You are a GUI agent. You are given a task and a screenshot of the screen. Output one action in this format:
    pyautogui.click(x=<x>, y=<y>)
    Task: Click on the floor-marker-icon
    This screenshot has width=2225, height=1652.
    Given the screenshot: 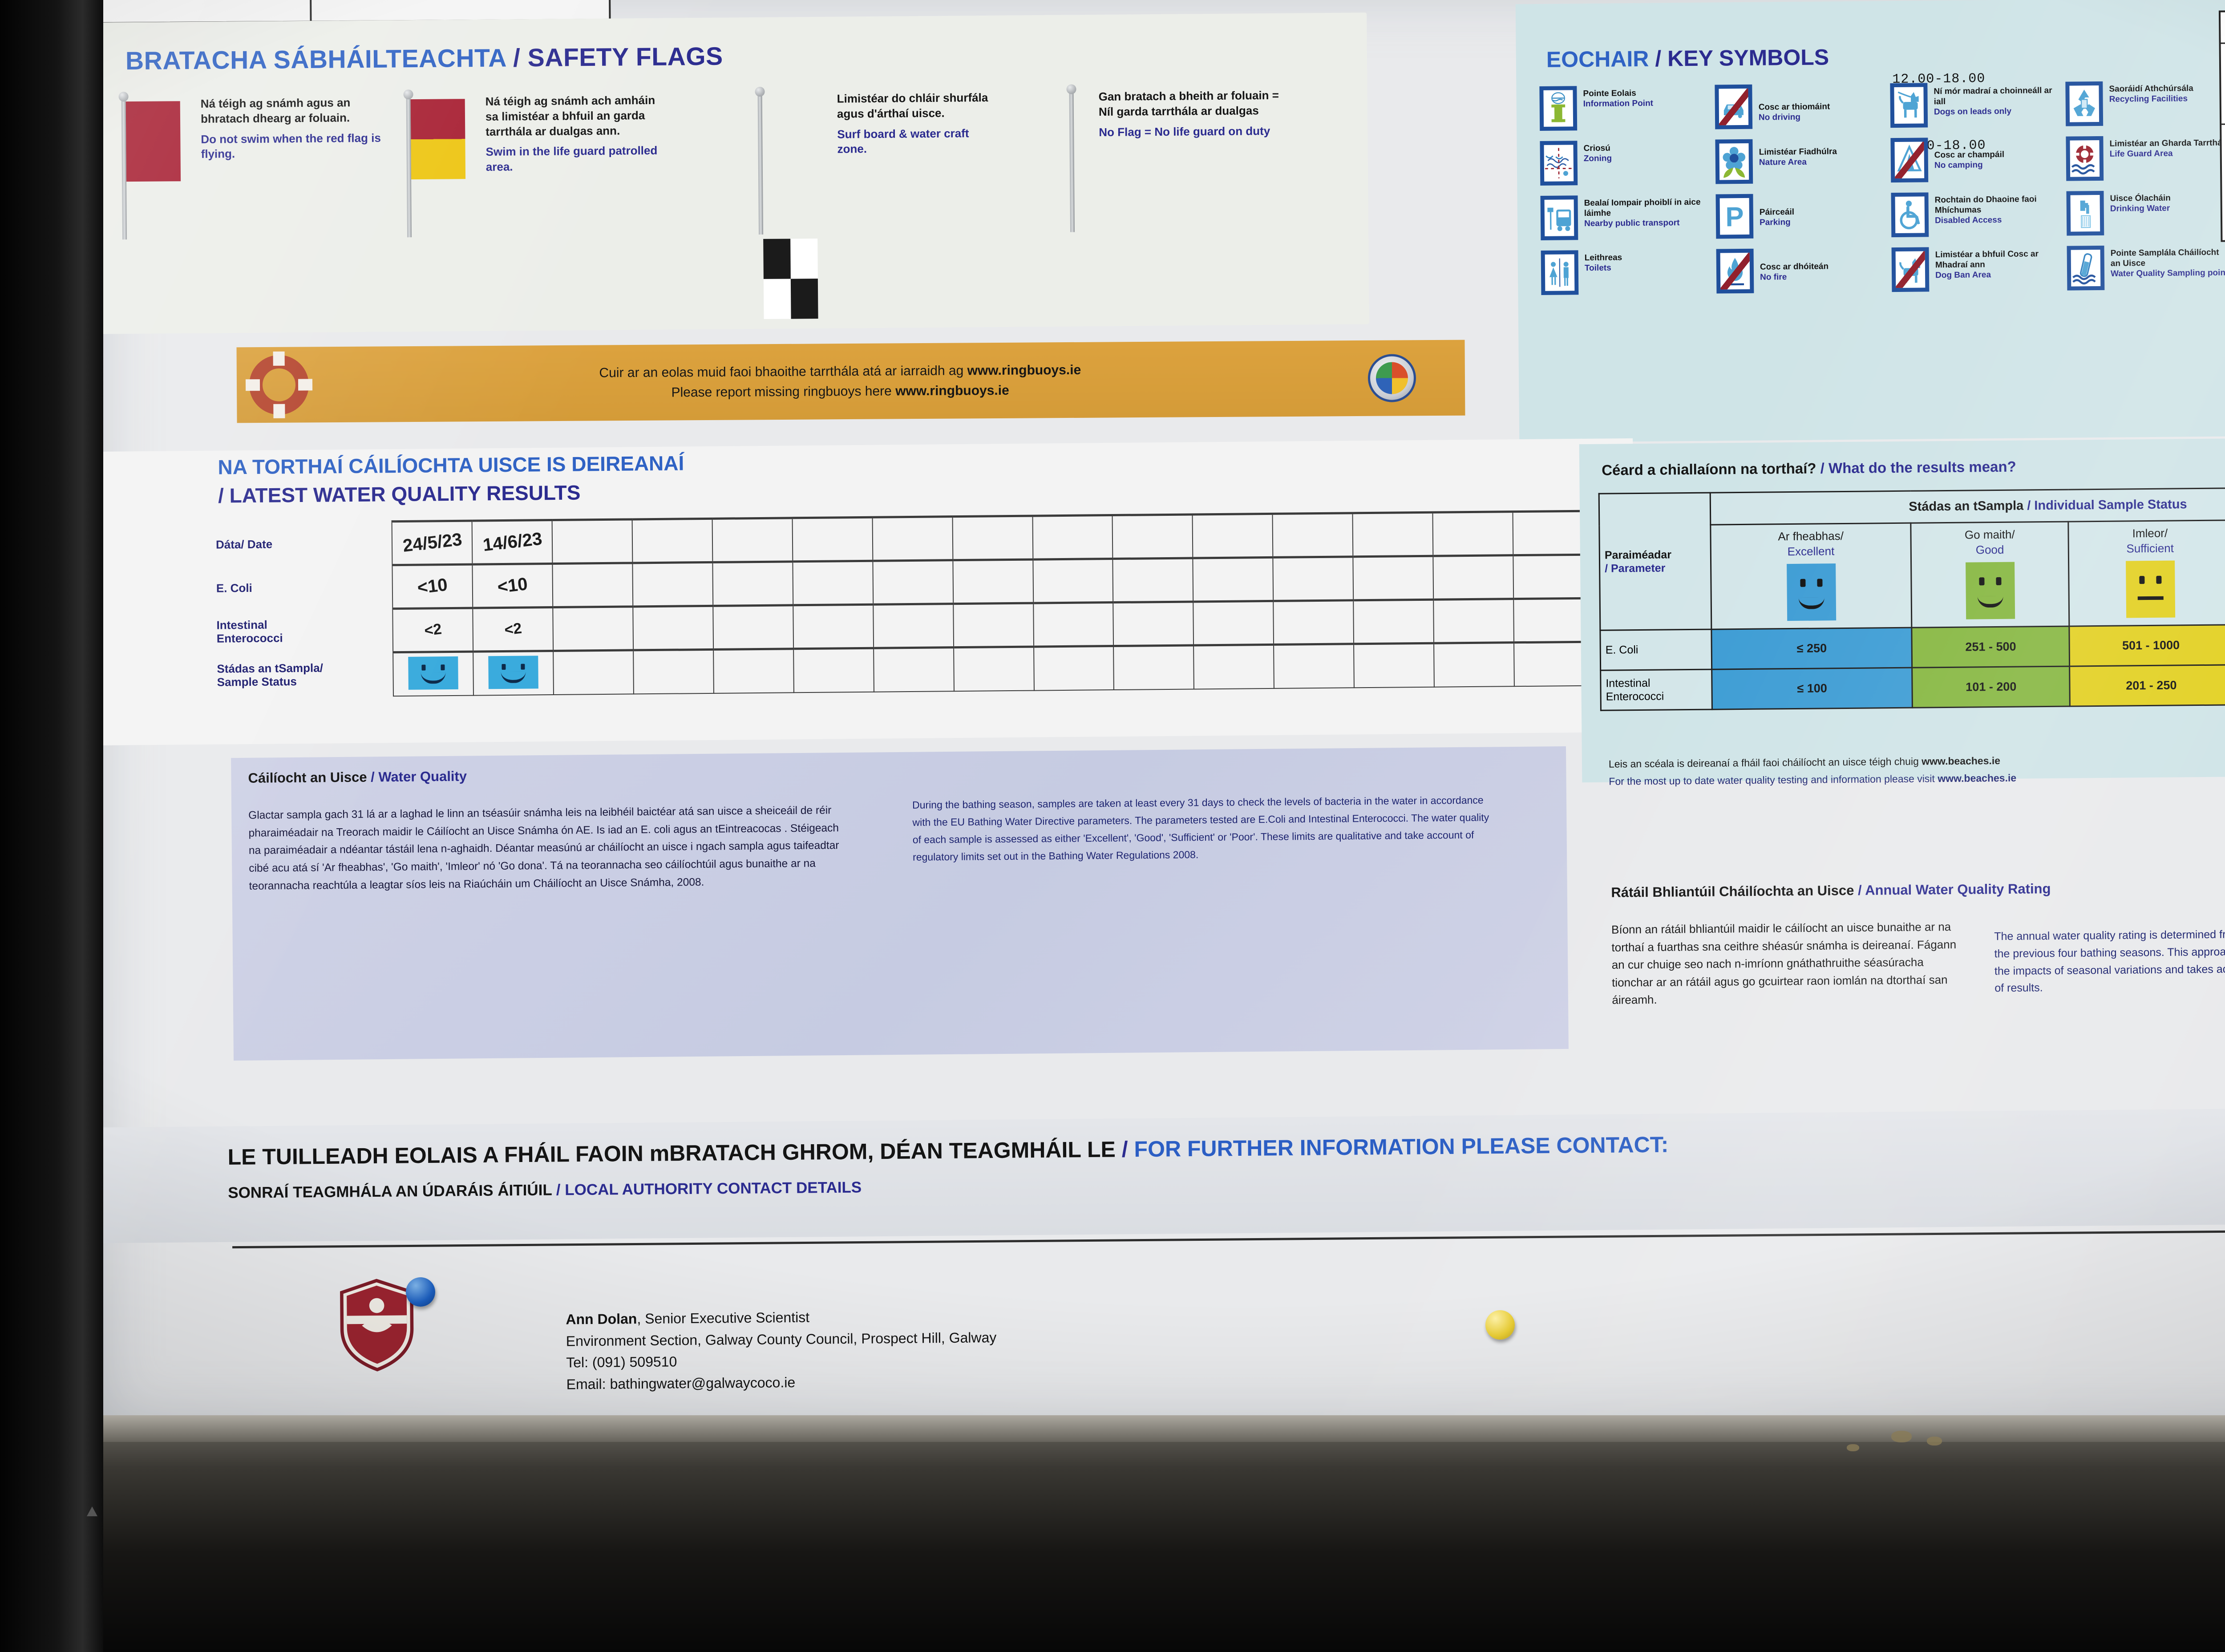 What is the action you would take?
    pyautogui.click(x=92, y=1511)
    